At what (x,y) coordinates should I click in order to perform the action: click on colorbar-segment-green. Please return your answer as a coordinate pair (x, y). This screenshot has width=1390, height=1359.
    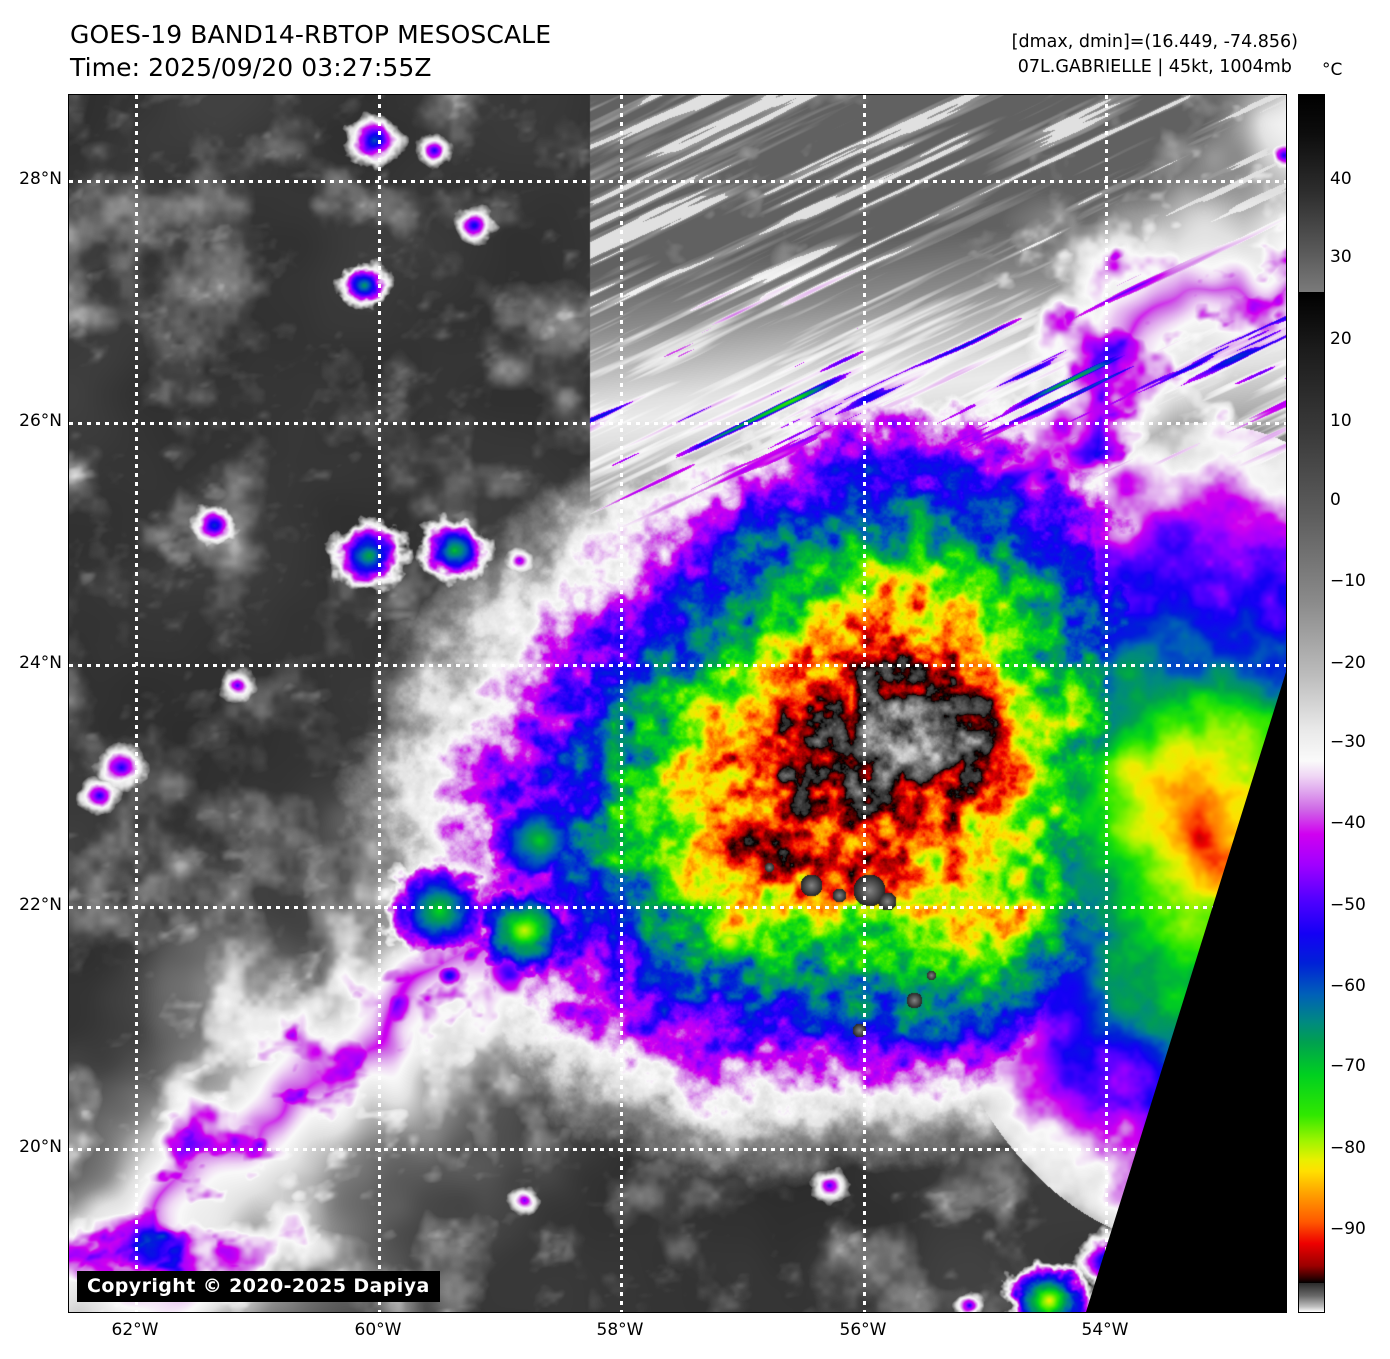
    Looking at the image, I should click on (1311, 1078).